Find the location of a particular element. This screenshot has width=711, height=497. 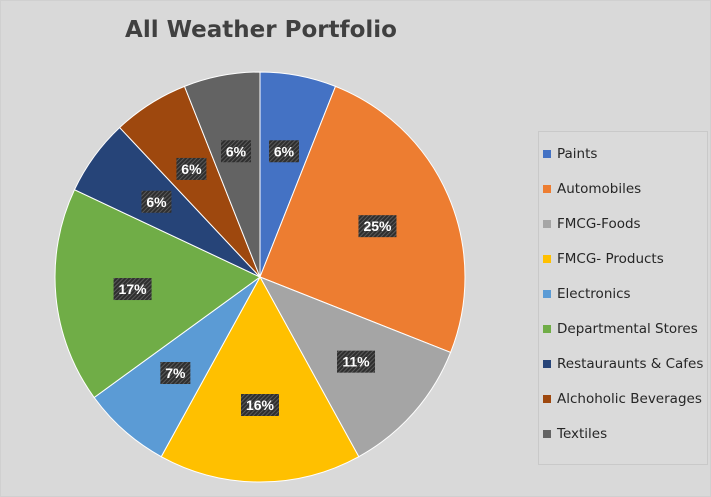

data-label-restauraunts-cafes: 6% is located at coordinates (156, 202).